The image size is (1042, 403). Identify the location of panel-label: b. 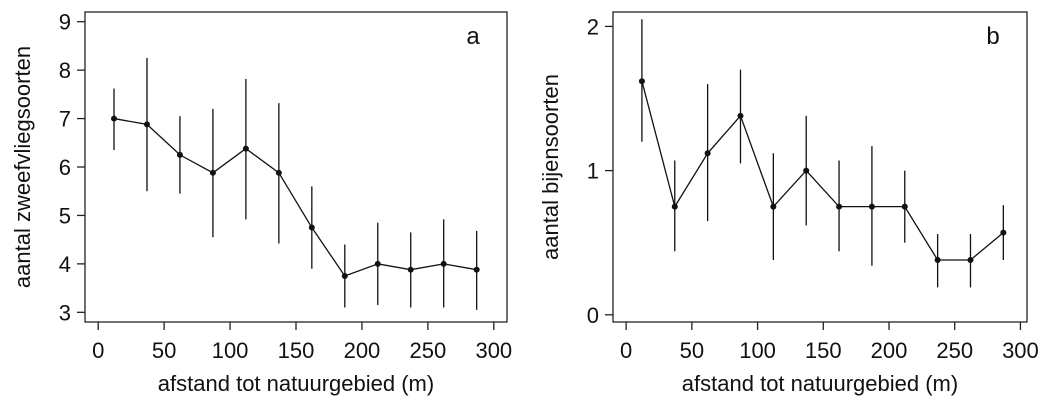
(992, 36).